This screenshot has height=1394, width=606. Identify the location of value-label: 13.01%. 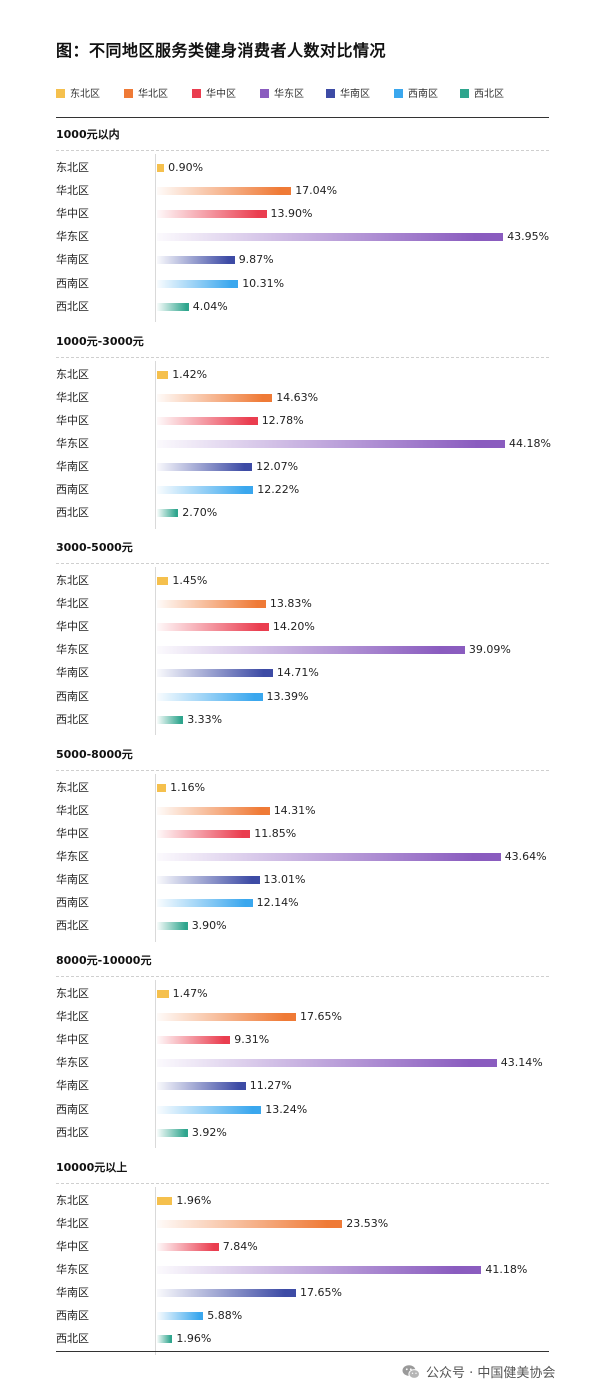
(284, 879).